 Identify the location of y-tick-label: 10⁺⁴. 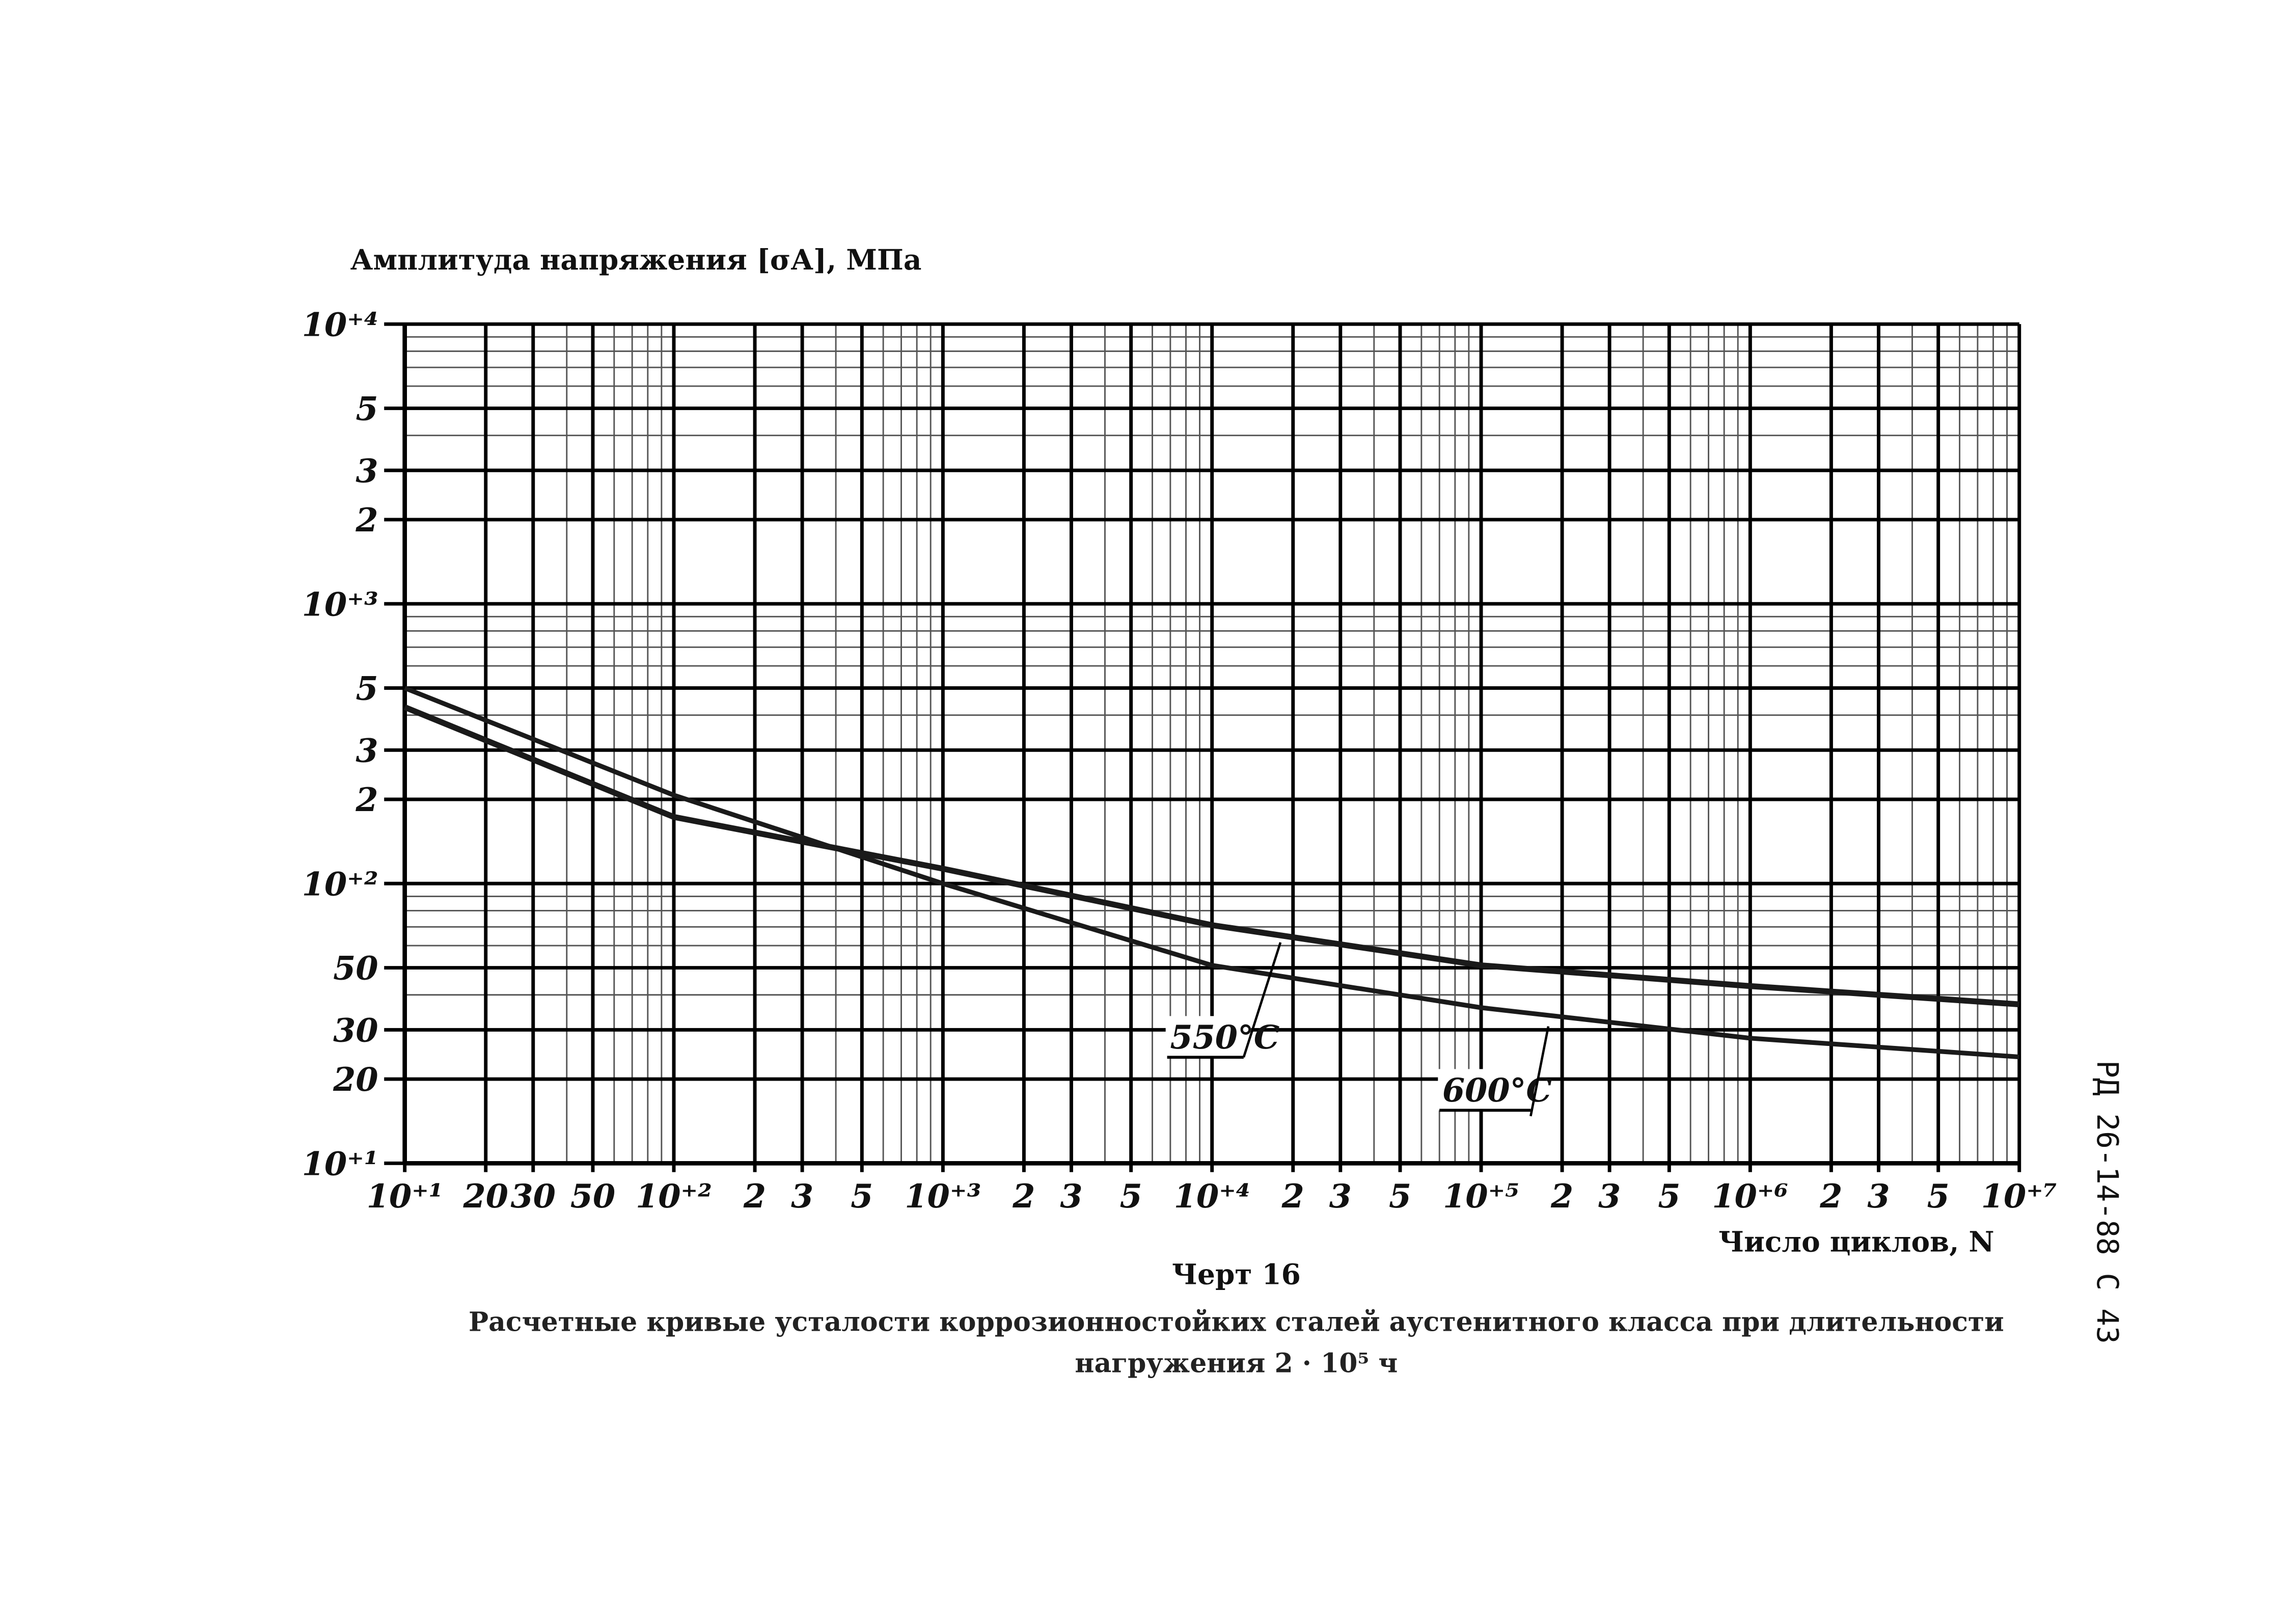
(340, 324).